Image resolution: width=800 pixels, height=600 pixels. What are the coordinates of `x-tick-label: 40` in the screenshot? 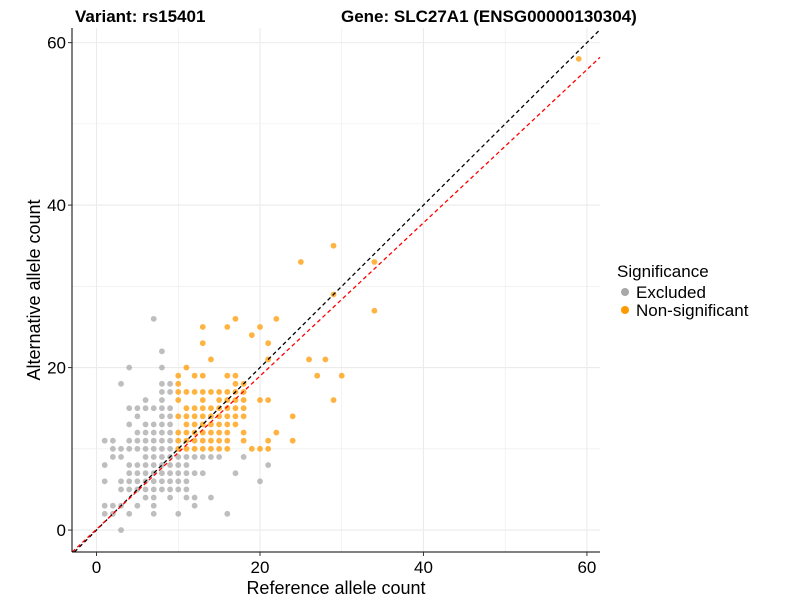 It's located at (423, 567).